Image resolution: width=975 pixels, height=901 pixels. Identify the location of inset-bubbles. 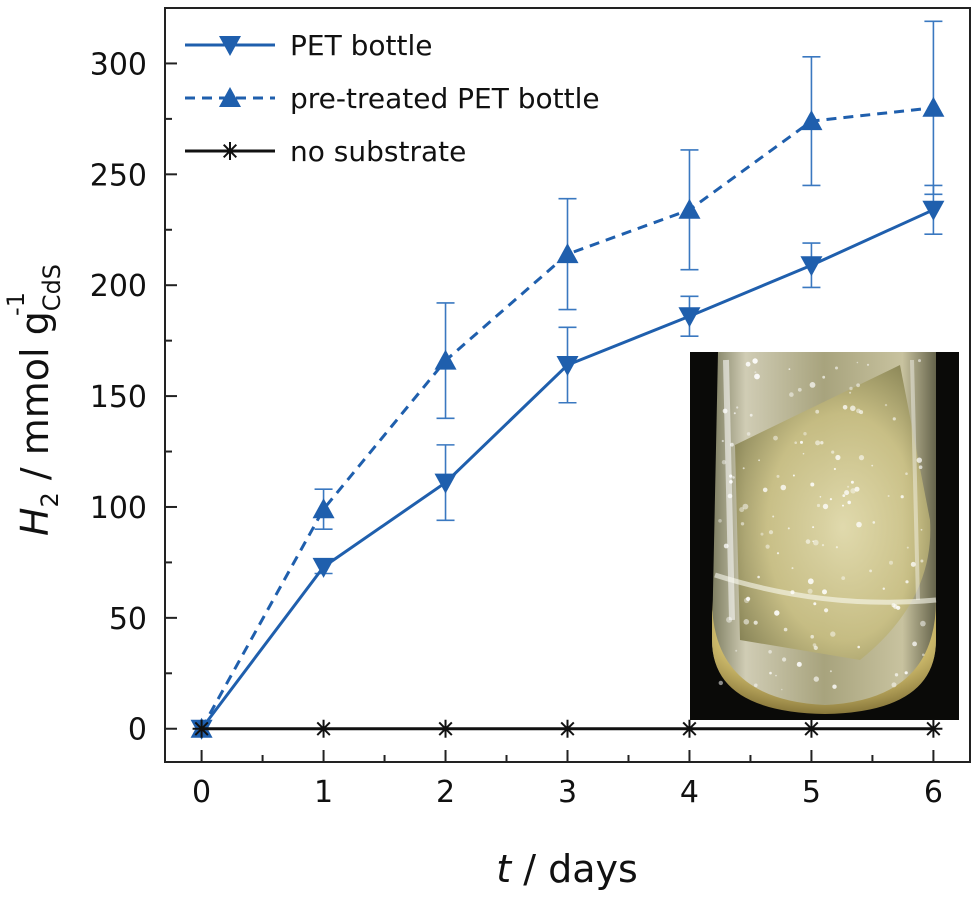
(822, 524).